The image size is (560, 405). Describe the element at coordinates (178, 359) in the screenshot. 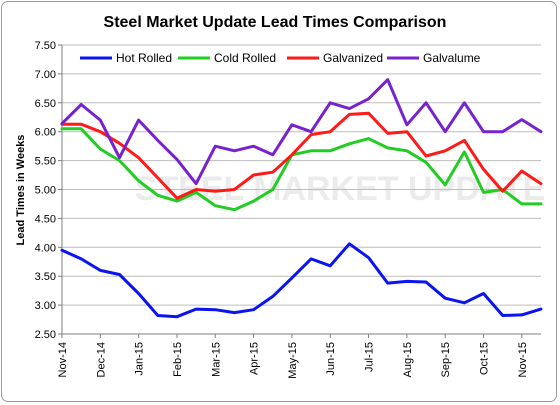

I see `x-tick-label: Feb-15` at that location.